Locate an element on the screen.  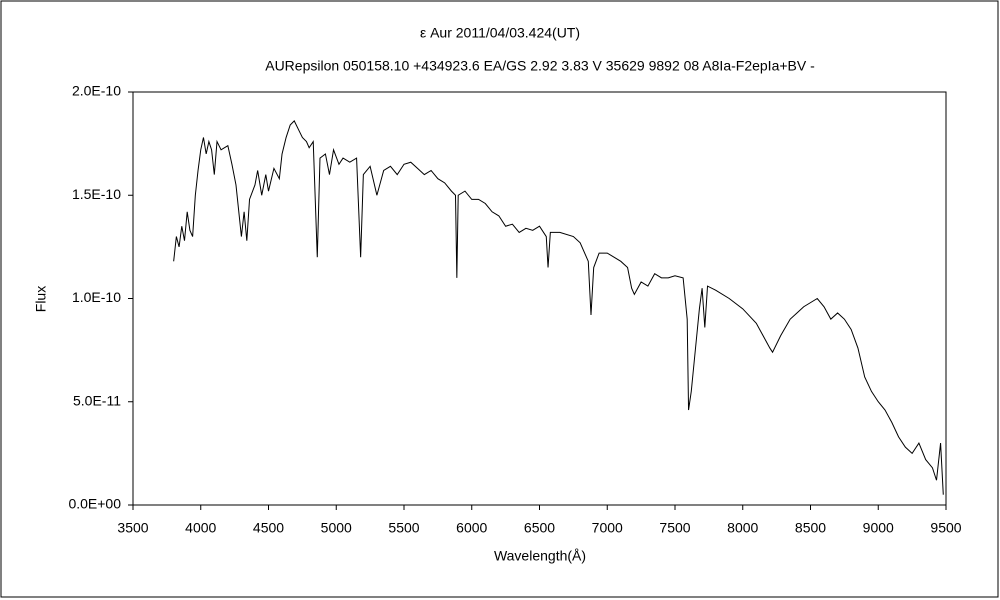
y-tick-label: 2.0E-10 is located at coordinates (96, 91).